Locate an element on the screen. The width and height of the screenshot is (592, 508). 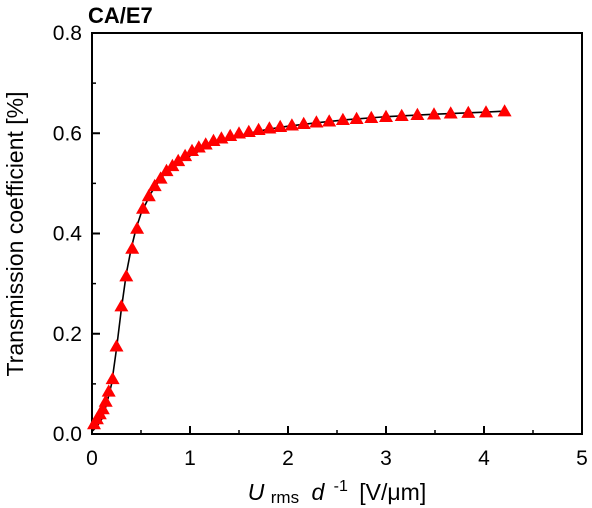
x-axis-title-u: U is located at coordinates (256, 492).